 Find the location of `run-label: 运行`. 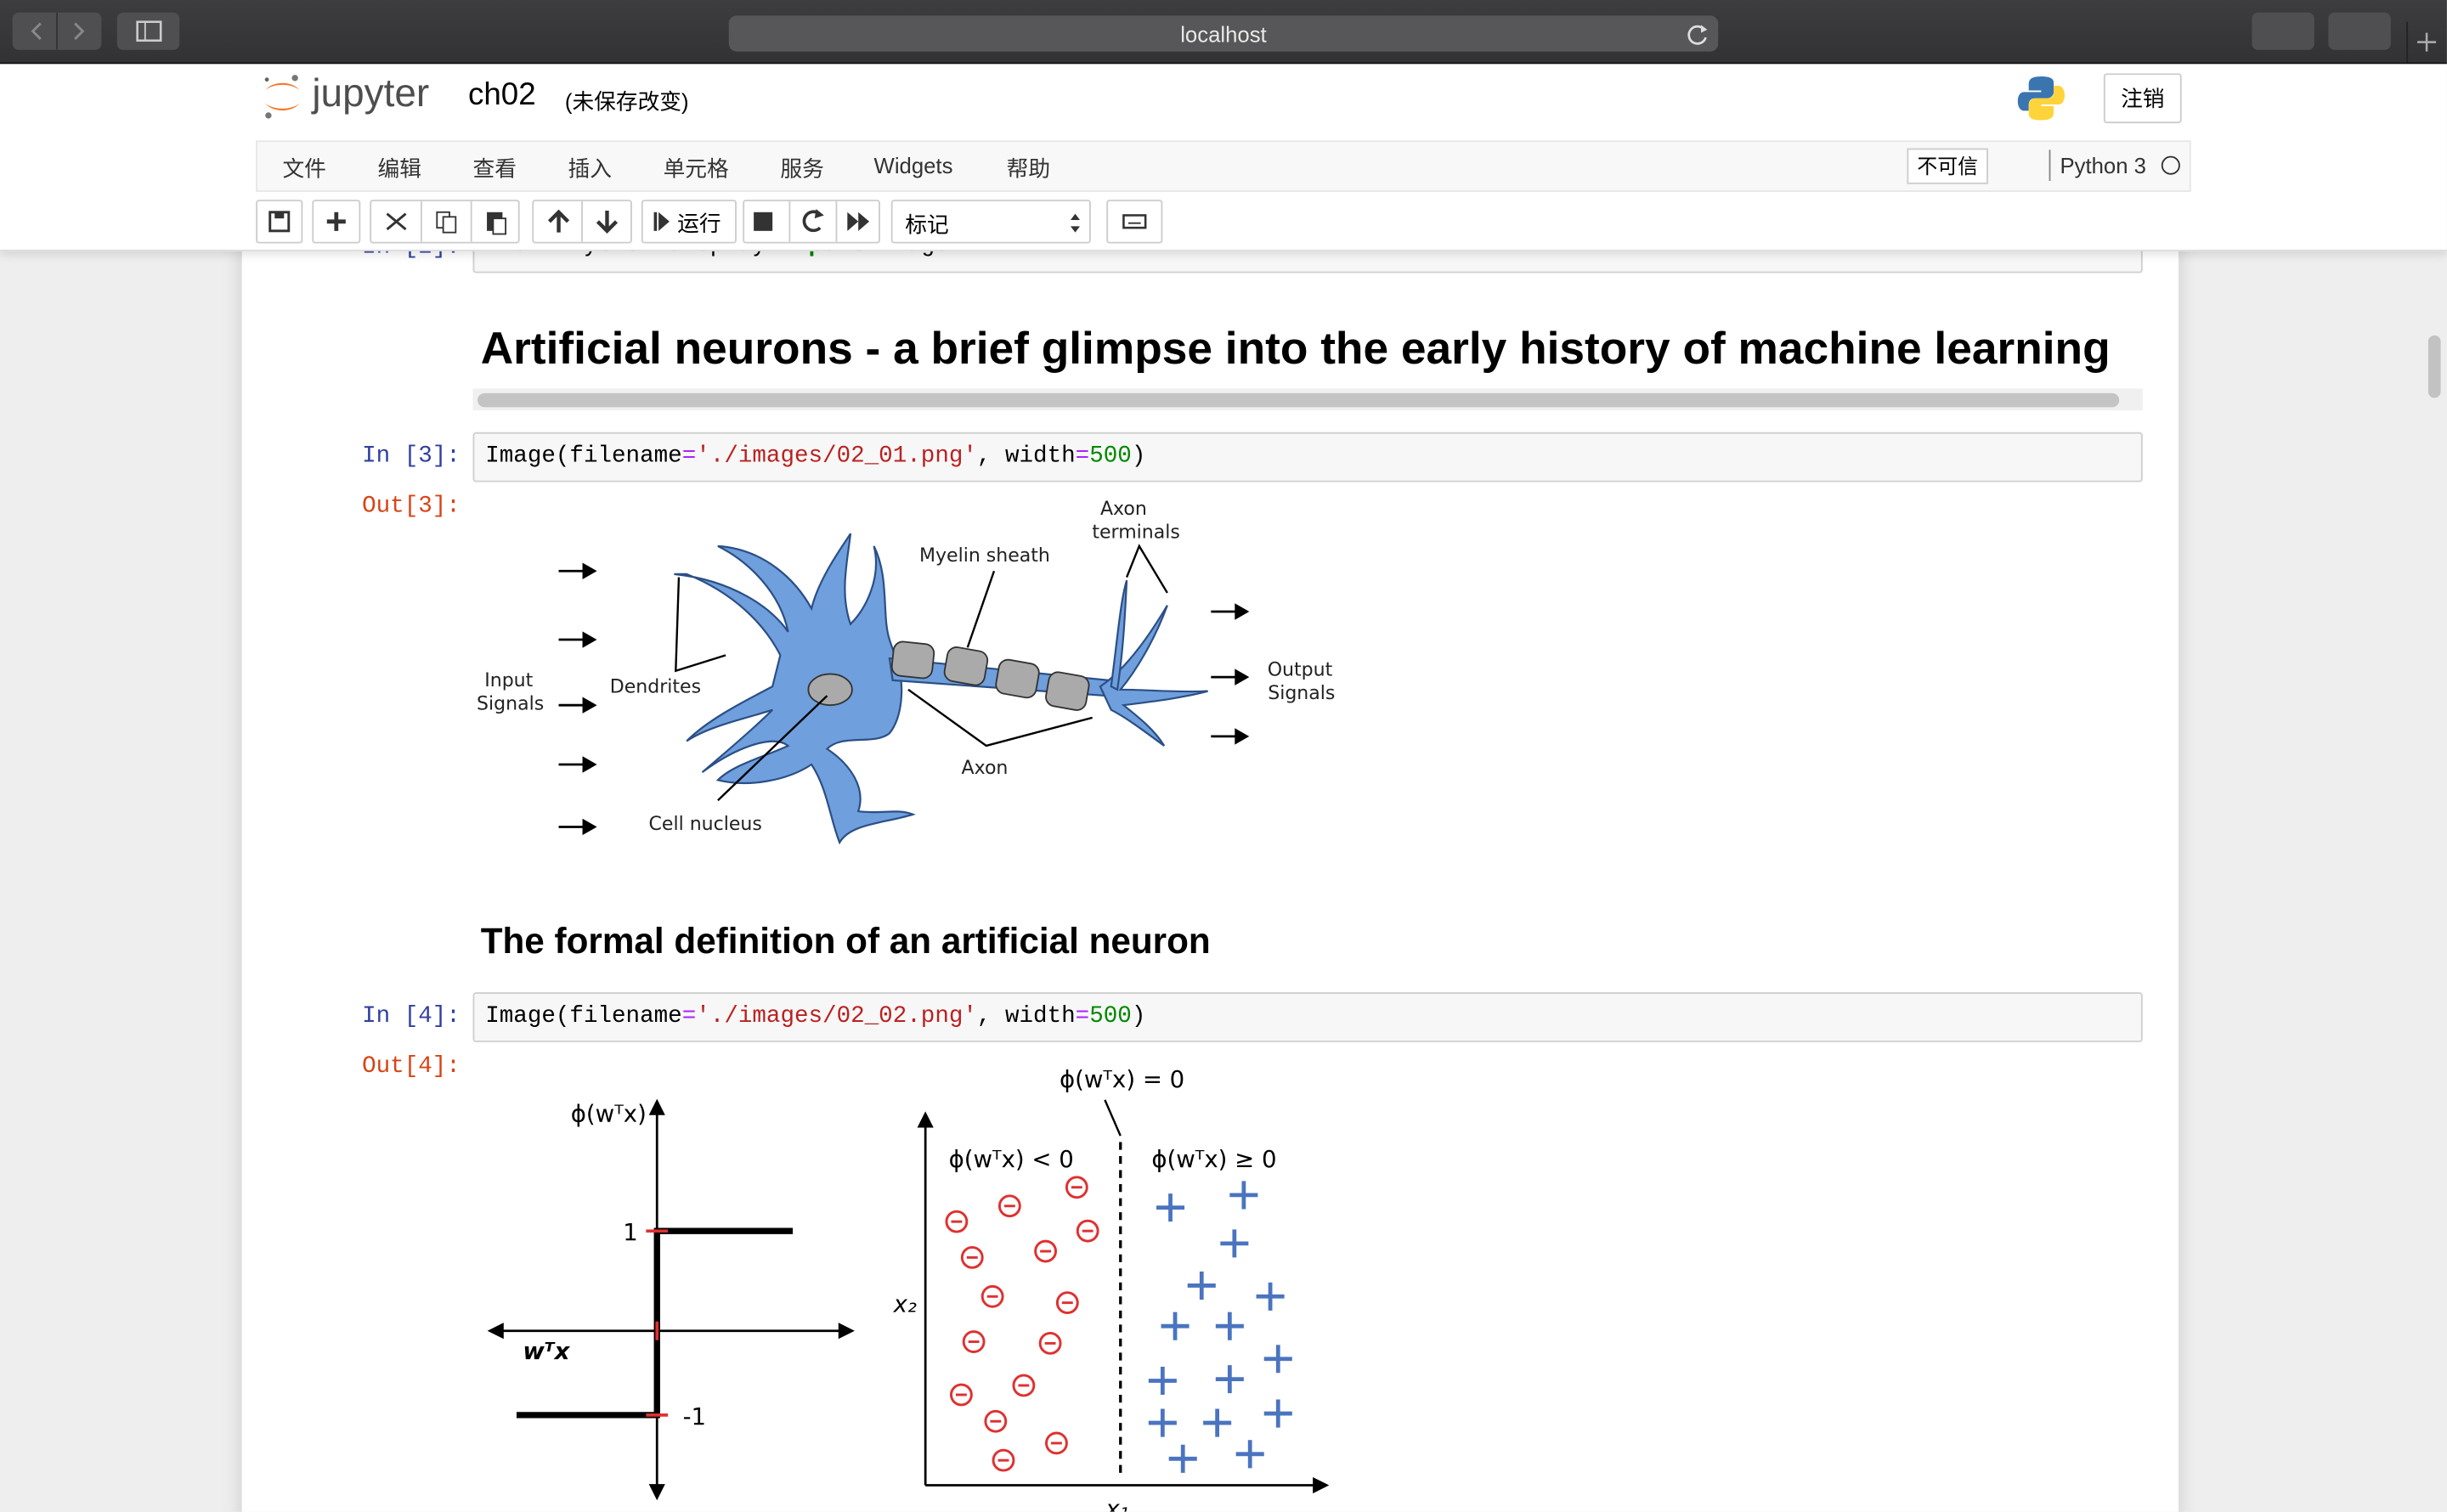

run-label: 运行 is located at coordinates (699, 223).